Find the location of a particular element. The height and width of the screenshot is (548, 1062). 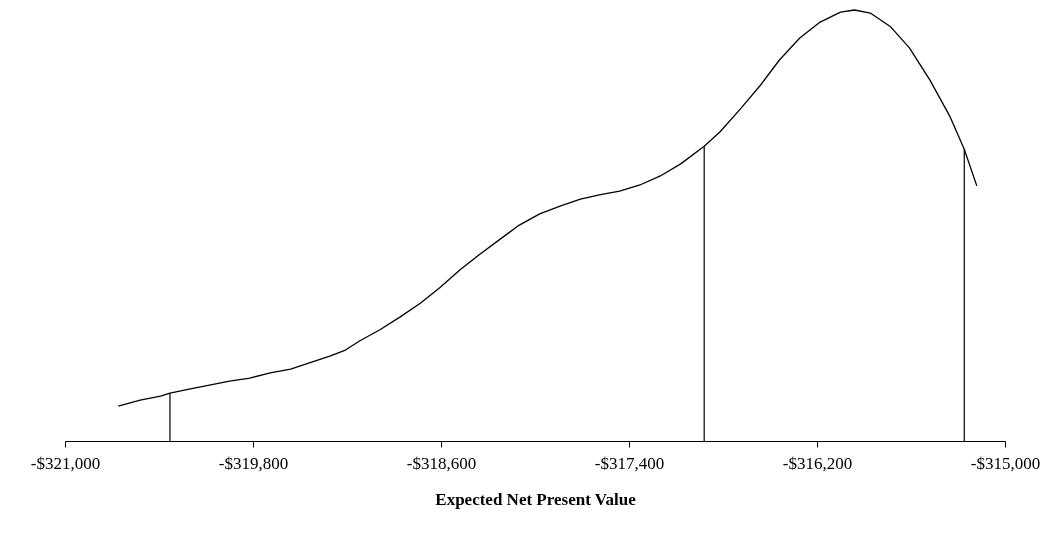

x-tick-label: -$318,600 is located at coordinates (441, 463).